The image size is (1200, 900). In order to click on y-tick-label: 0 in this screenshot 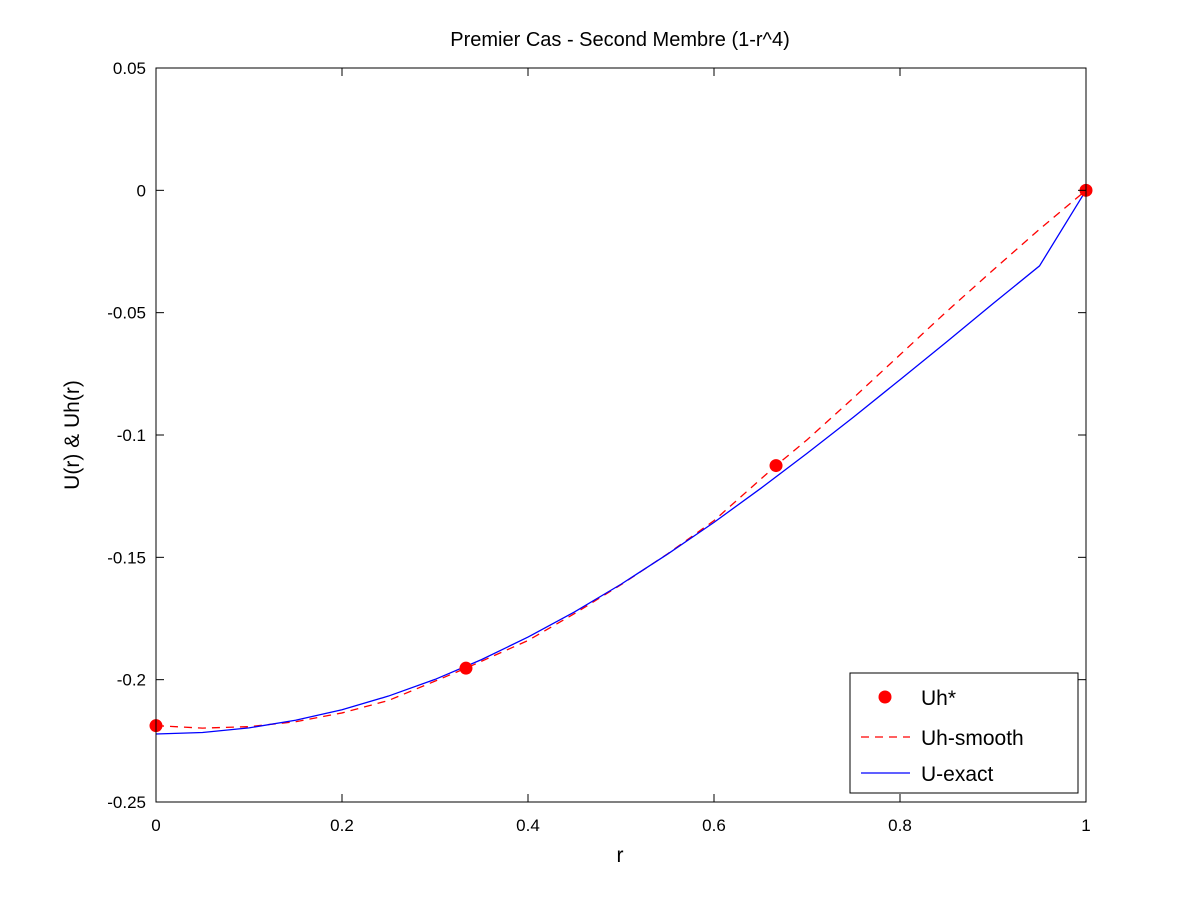, I will do `click(141, 190)`.